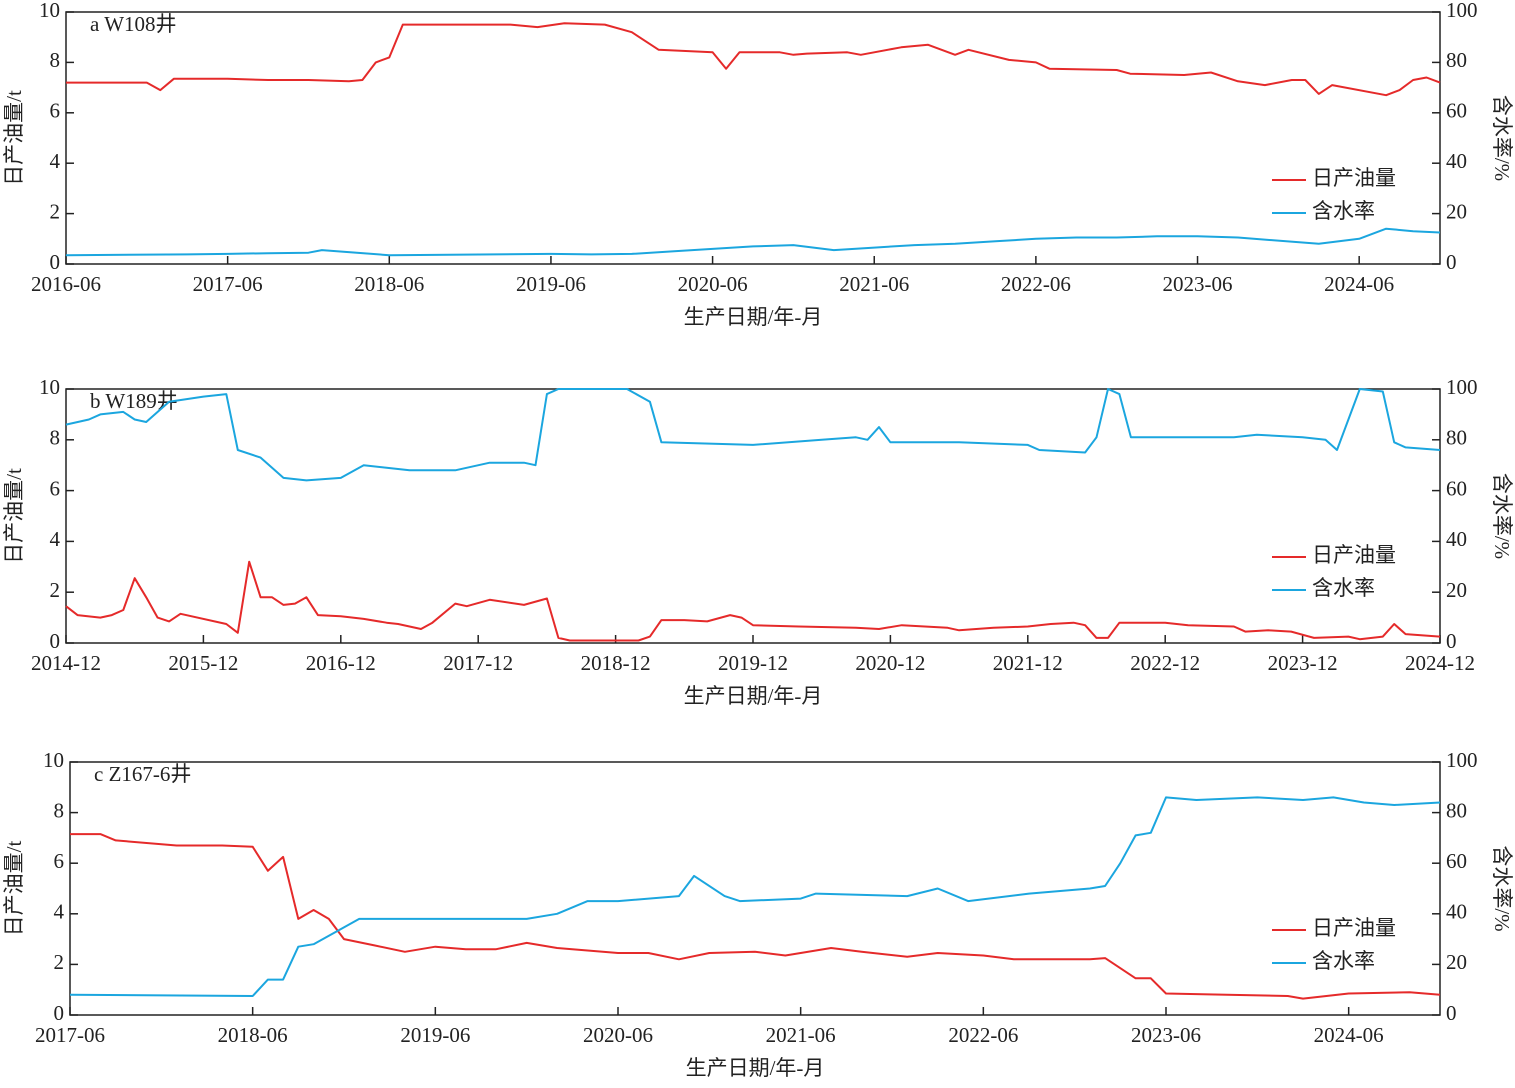  What do you see at coordinates (1303, 663) in the screenshot?
I see `x-tick-label: 2023-12` at bounding box center [1303, 663].